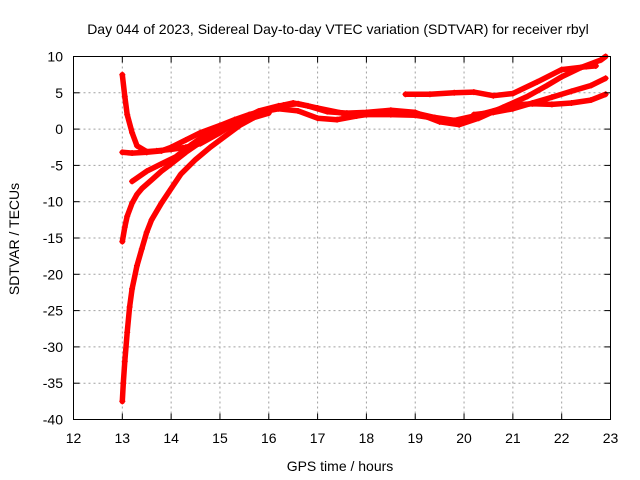 The width and height of the screenshot is (640, 480). Describe the element at coordinates (53, 238) in the screenshot. I see `y-tick-label: -15` at that location.